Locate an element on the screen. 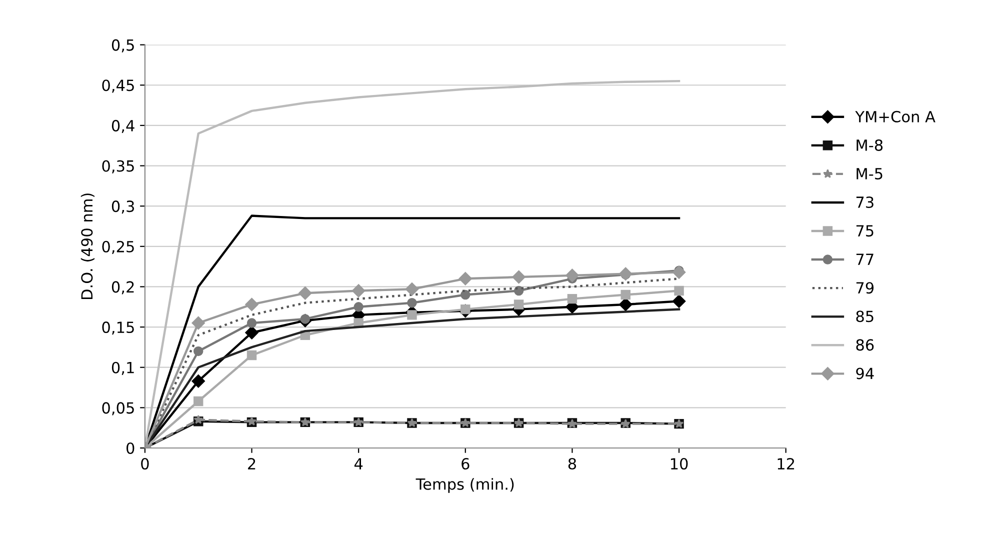 Image resolution: width=986 pixels, height=560 pixels. legend-label: 79 is located at coordinates (865, 288).